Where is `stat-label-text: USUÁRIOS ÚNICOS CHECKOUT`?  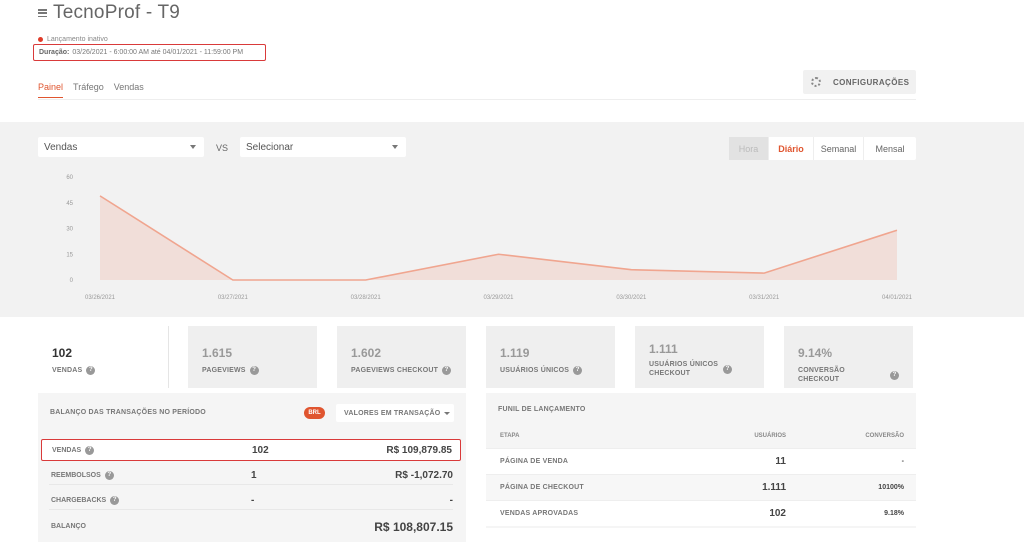 stat-label-text: USUÁRIOS ÚNICOS CHECKOUT is located at coordinates (684, 369).